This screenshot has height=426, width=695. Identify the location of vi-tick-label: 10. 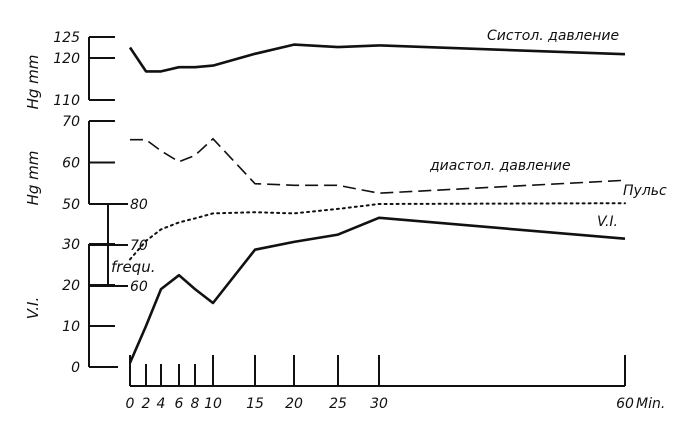
(71, 327).